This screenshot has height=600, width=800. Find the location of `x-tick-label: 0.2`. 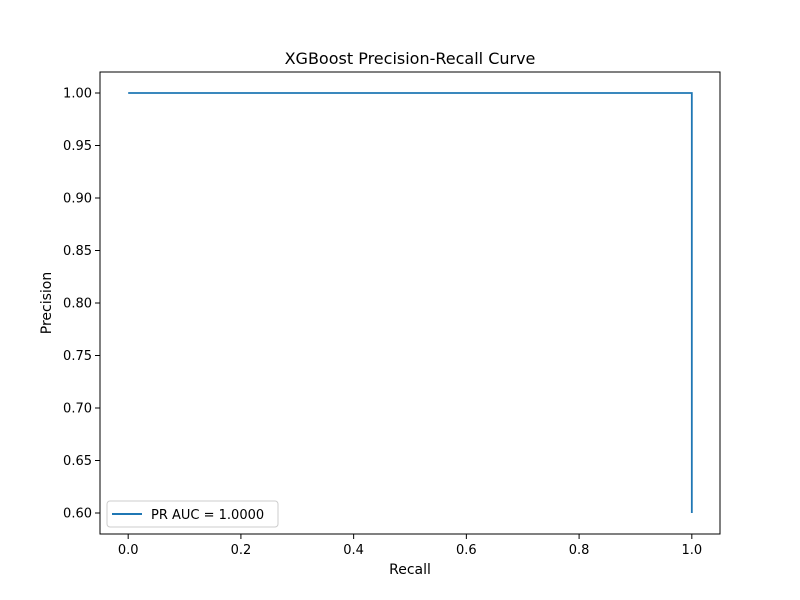

x-tick-label: 0.2 is located at coordinates (241, 550).